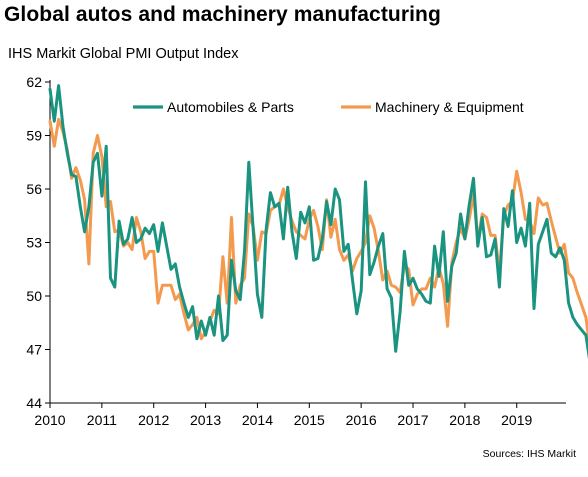 Image resolution: width=588 pixels, height=477 pixels. What do you see at coordinates (516, 420) in the screenshot?
I see `x-tick-label: 2019` at bounding box center [516, 420].